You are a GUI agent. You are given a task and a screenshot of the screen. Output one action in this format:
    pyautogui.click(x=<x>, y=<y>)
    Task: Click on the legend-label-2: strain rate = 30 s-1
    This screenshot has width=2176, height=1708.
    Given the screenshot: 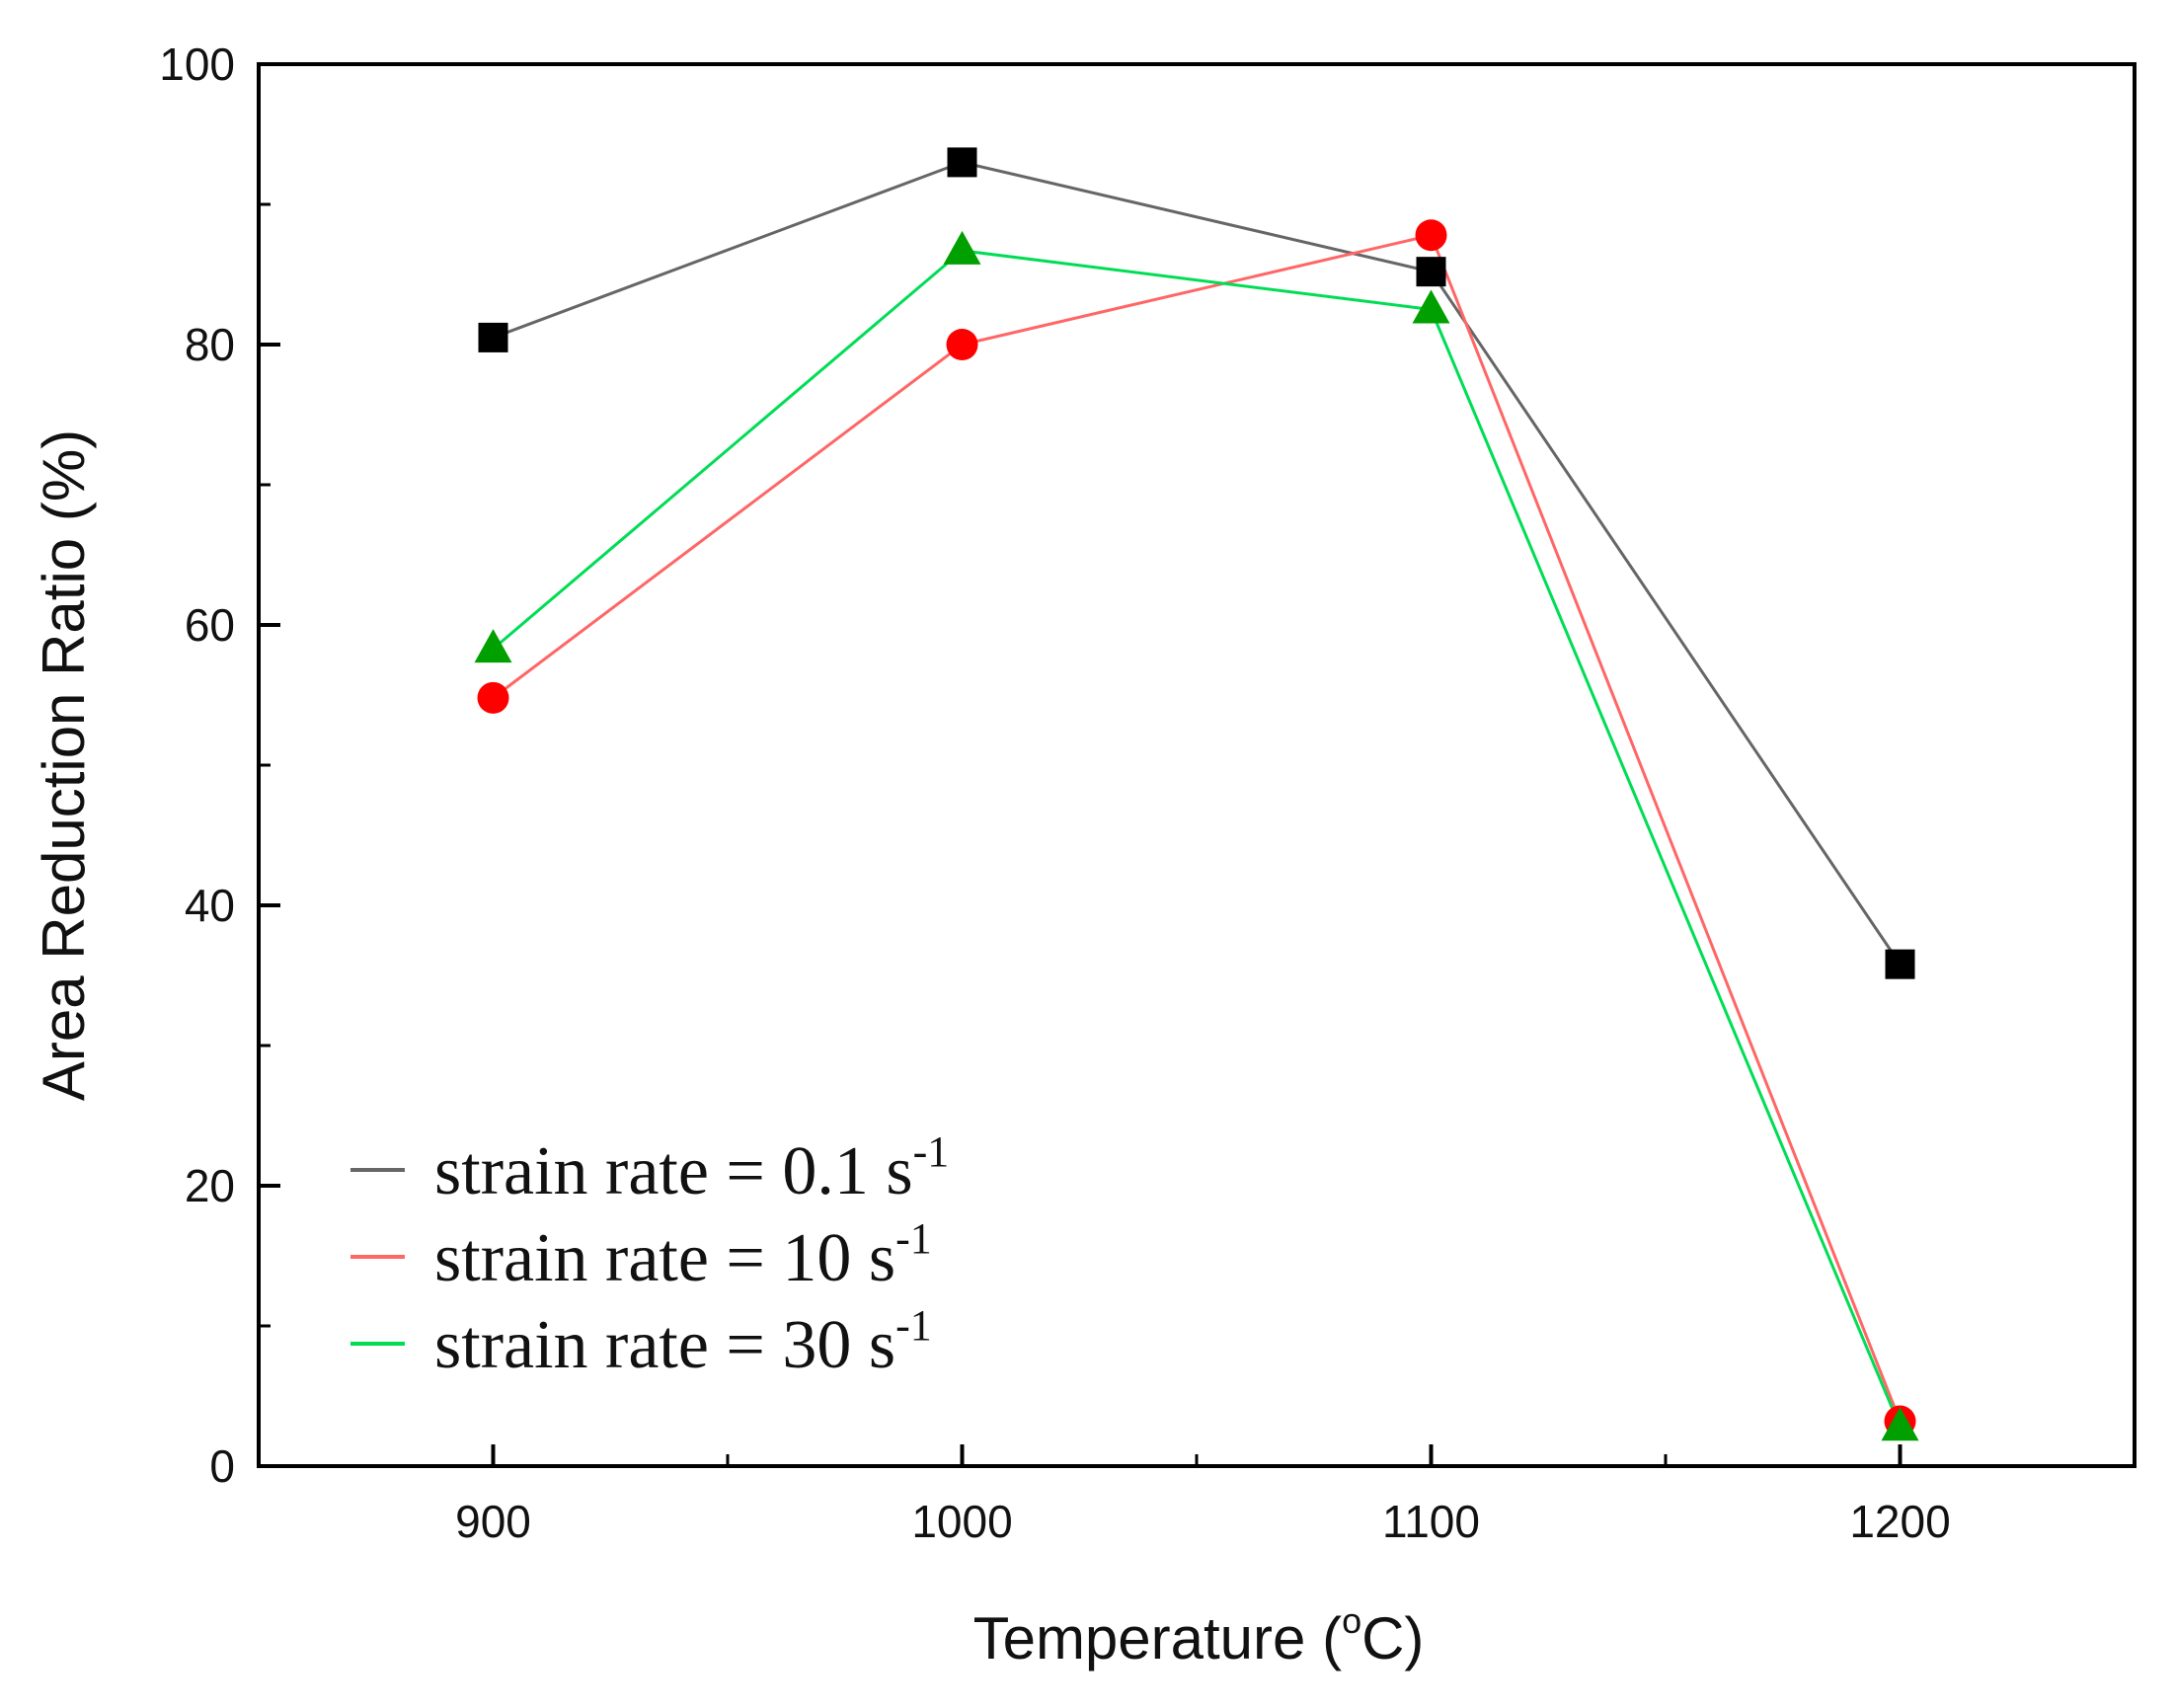 What is the action you would take?
    pyautogui.click(x=683, y=1342)
    